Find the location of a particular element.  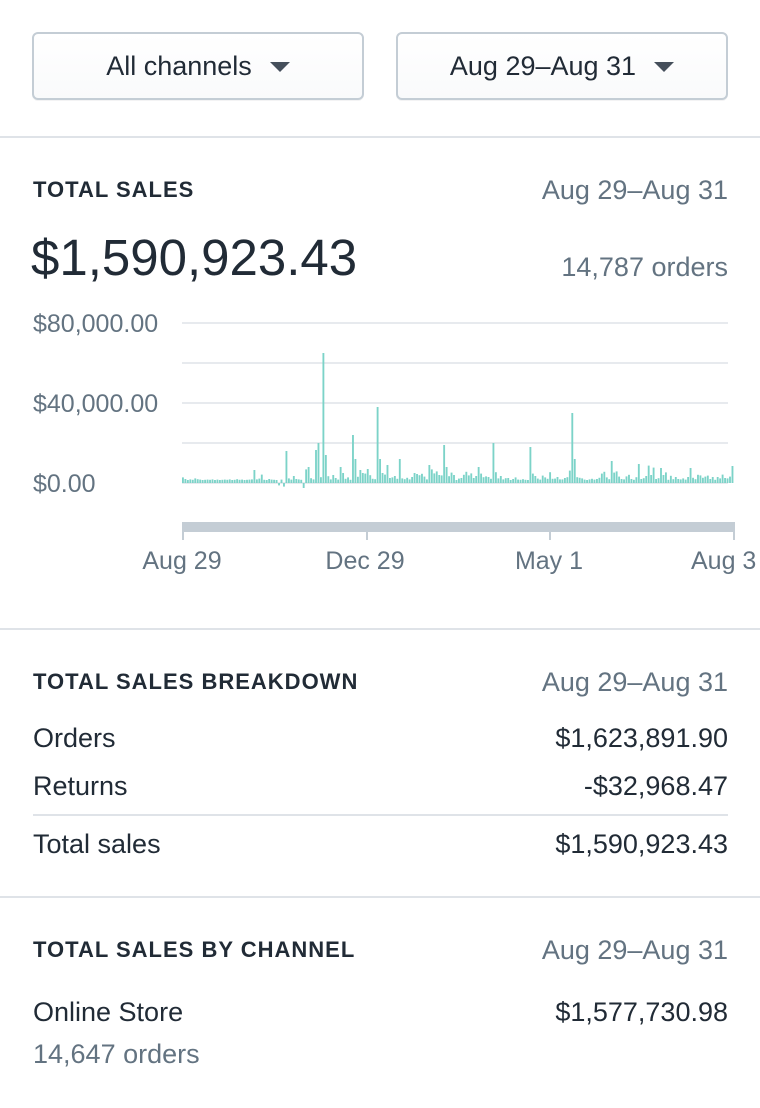

channel-dropdown-label: All channels is located at coordinates (179, 65).